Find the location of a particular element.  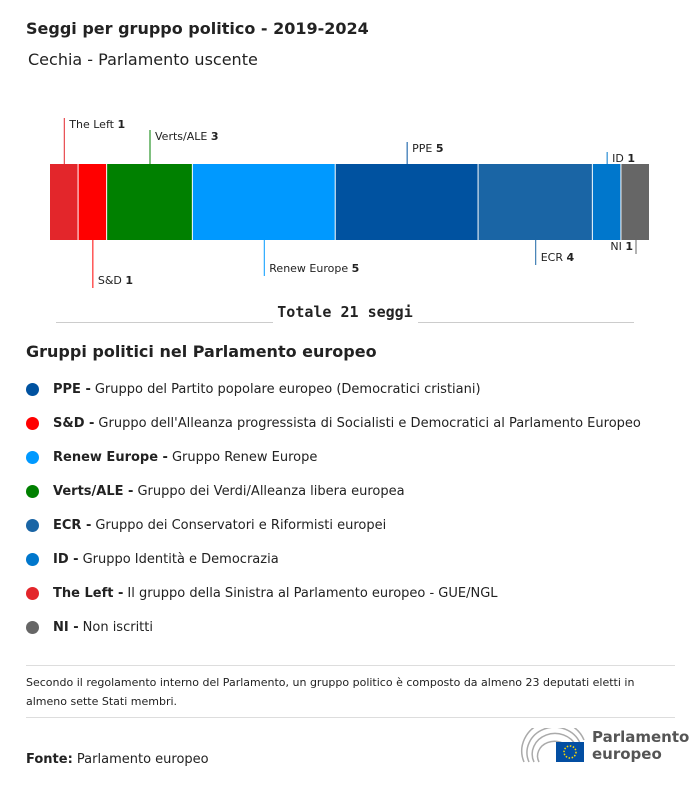

total-label: Totale 21 seggi is located at coordinates (345, 312).